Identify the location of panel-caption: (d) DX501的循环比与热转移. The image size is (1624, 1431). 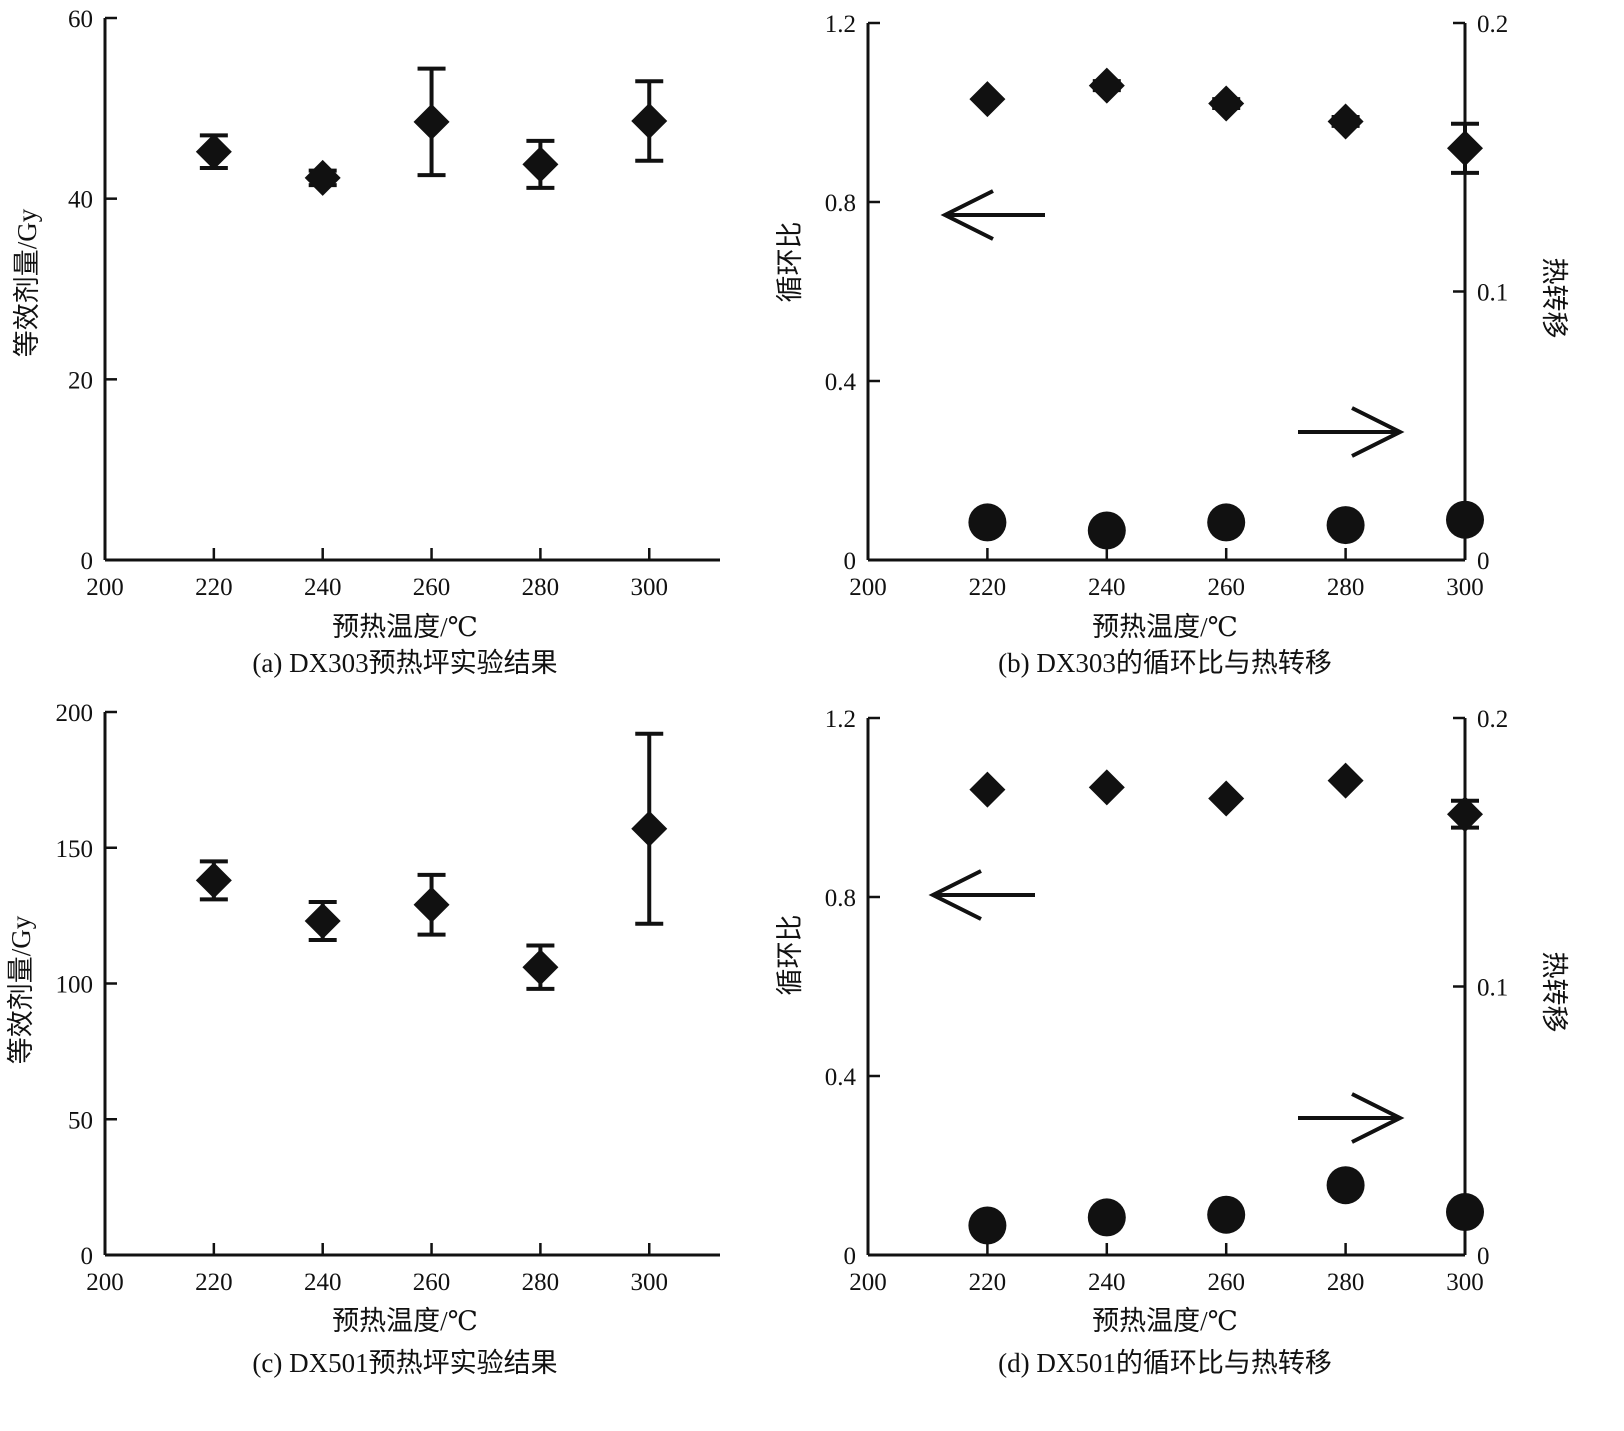
(1165, 1363).